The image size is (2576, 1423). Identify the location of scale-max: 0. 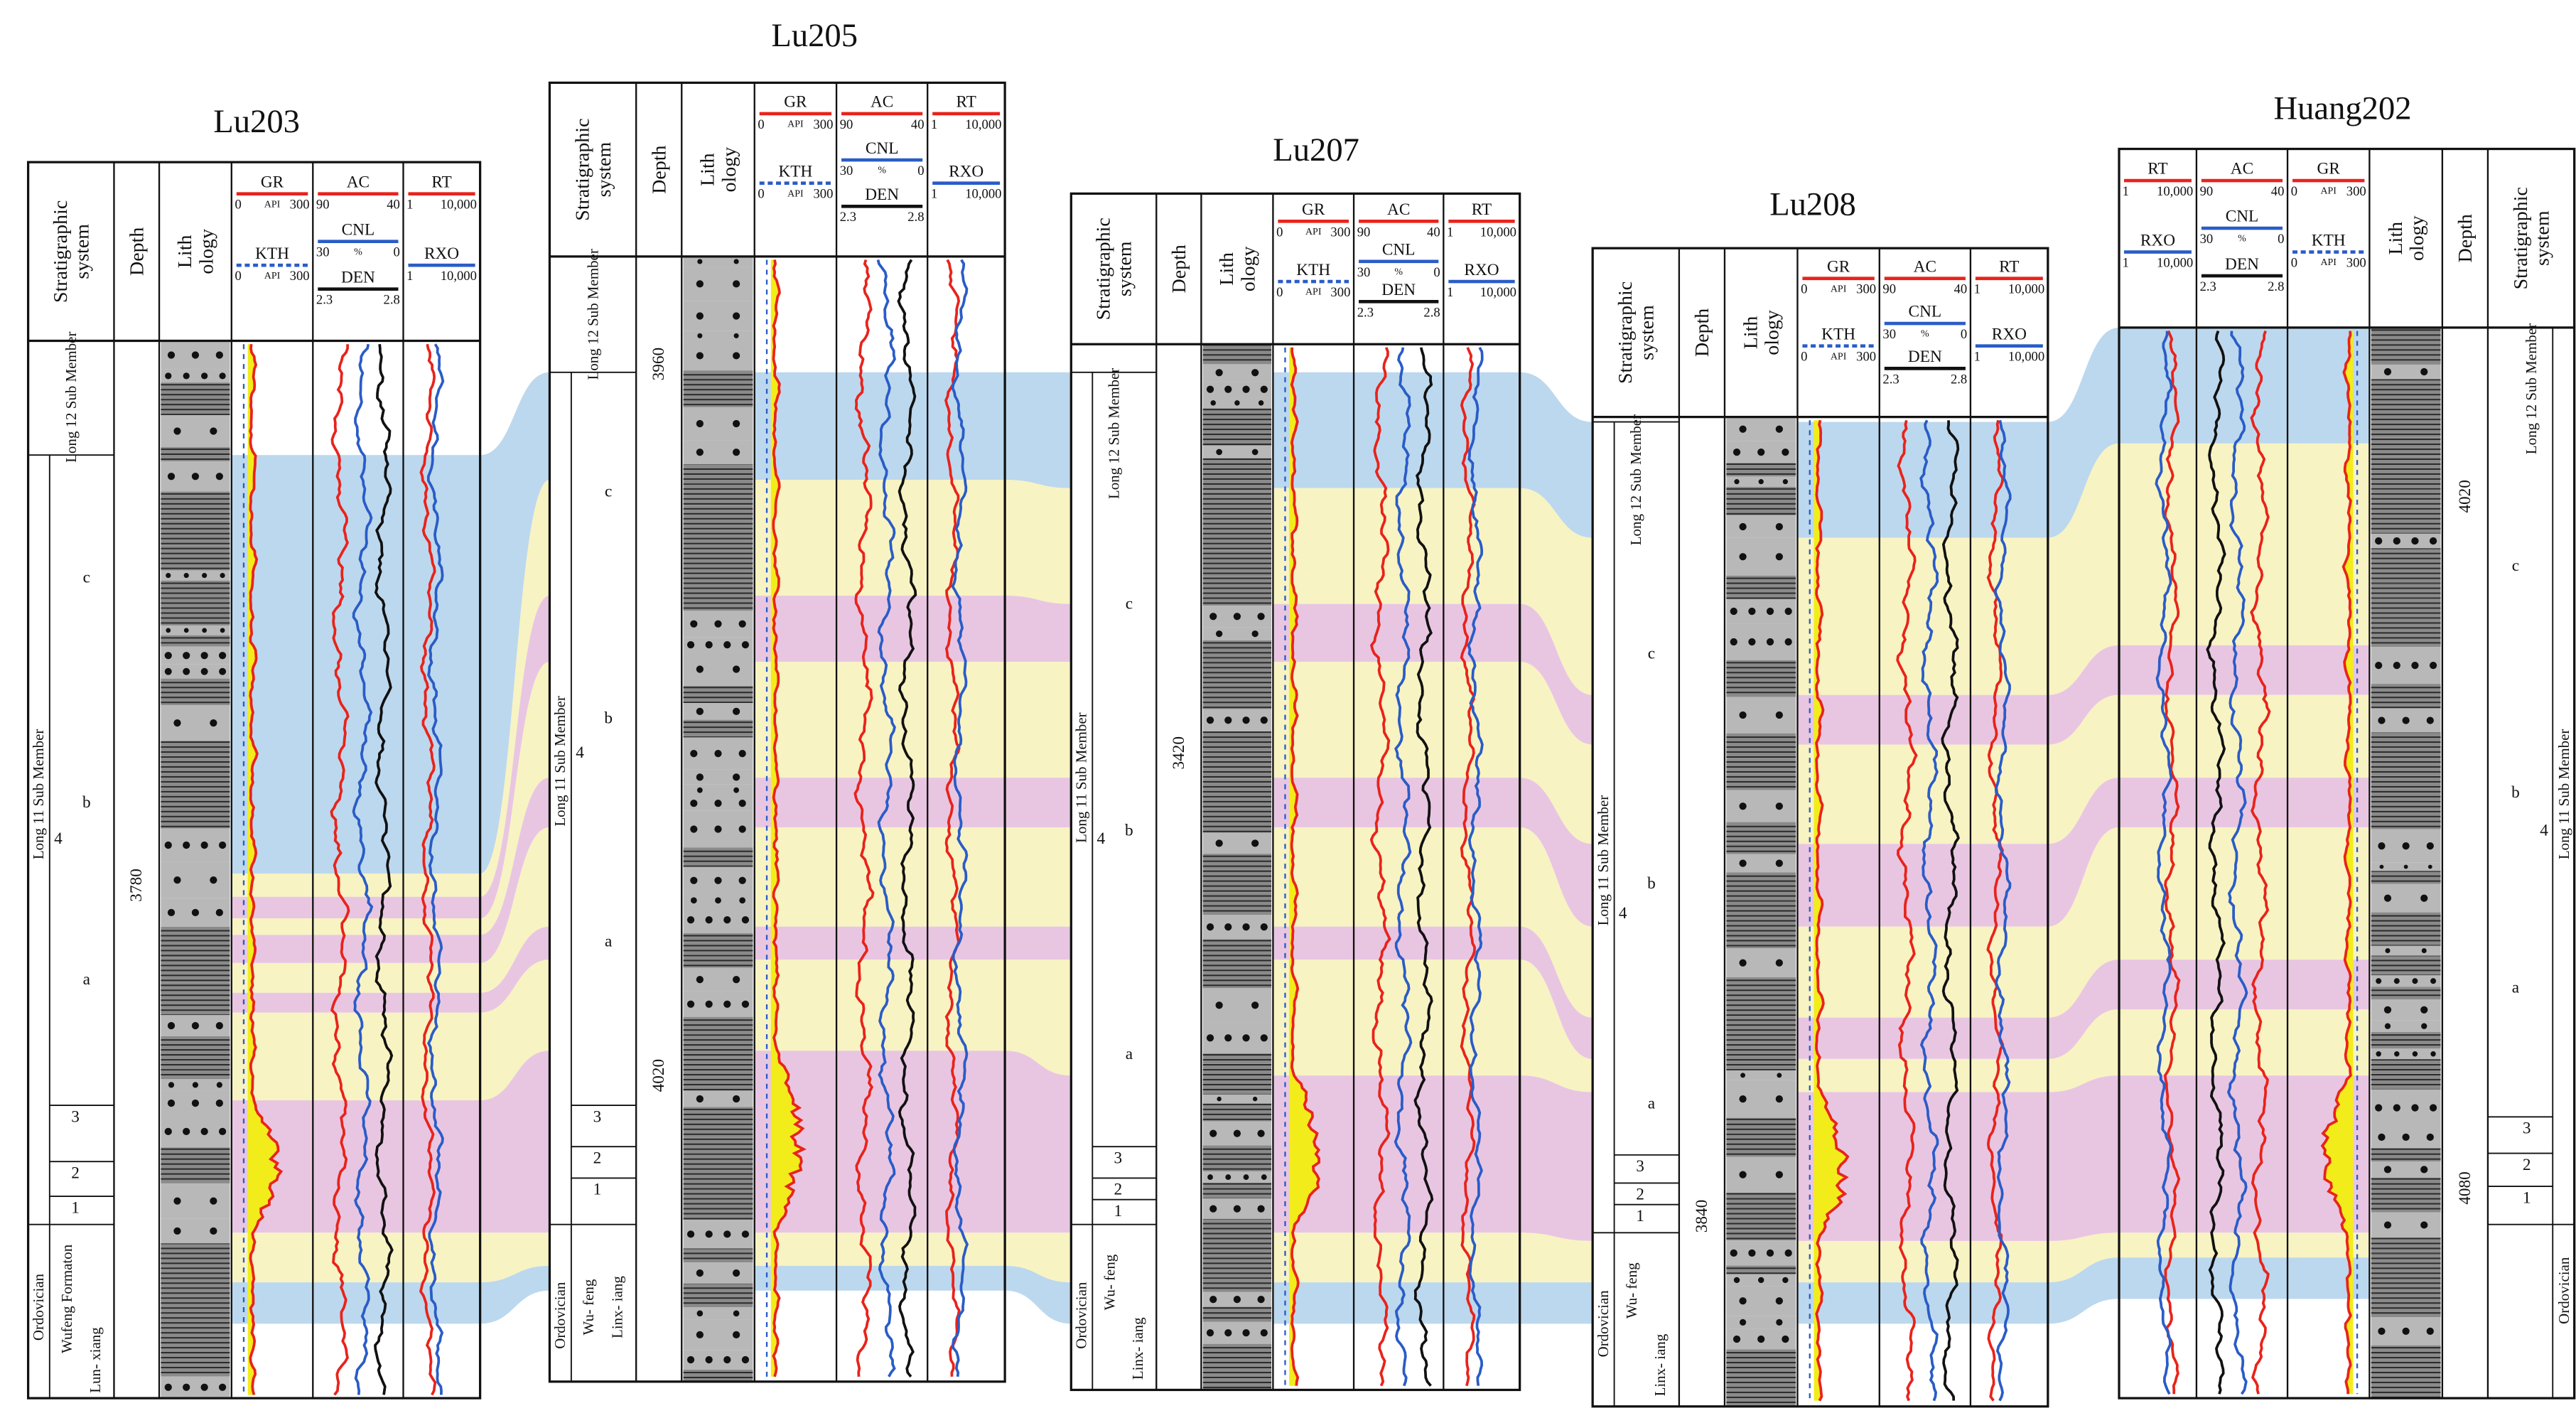
(1964, 334).